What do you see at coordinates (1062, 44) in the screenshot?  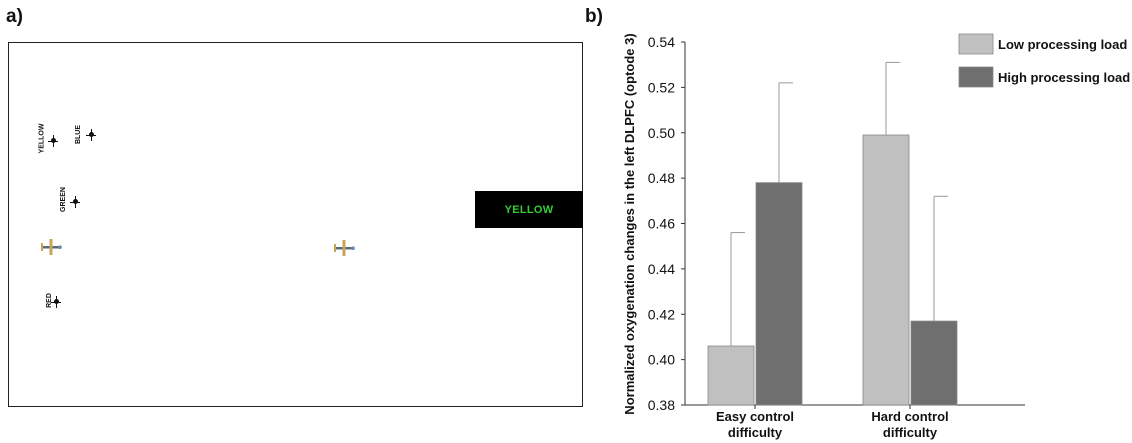 I see `legend-label: Low processing load` at bounding box center [1062, 44].